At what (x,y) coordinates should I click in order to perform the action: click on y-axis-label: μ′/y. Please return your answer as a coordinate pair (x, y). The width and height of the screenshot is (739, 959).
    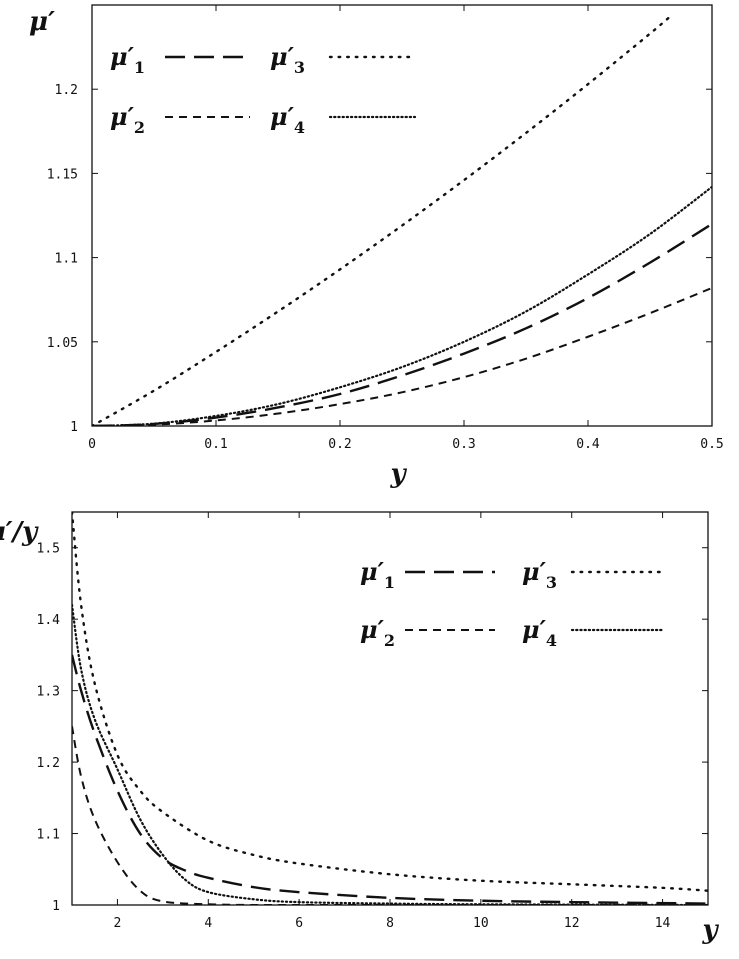
    Looking at the image, I should click on (19, 532).